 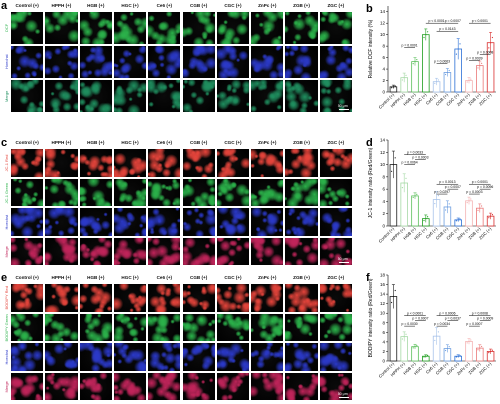 What do you see at coordinates (199, 142) in the screenshot?
I see `column-header: CGB (+)` at bounding box center [199, 142].